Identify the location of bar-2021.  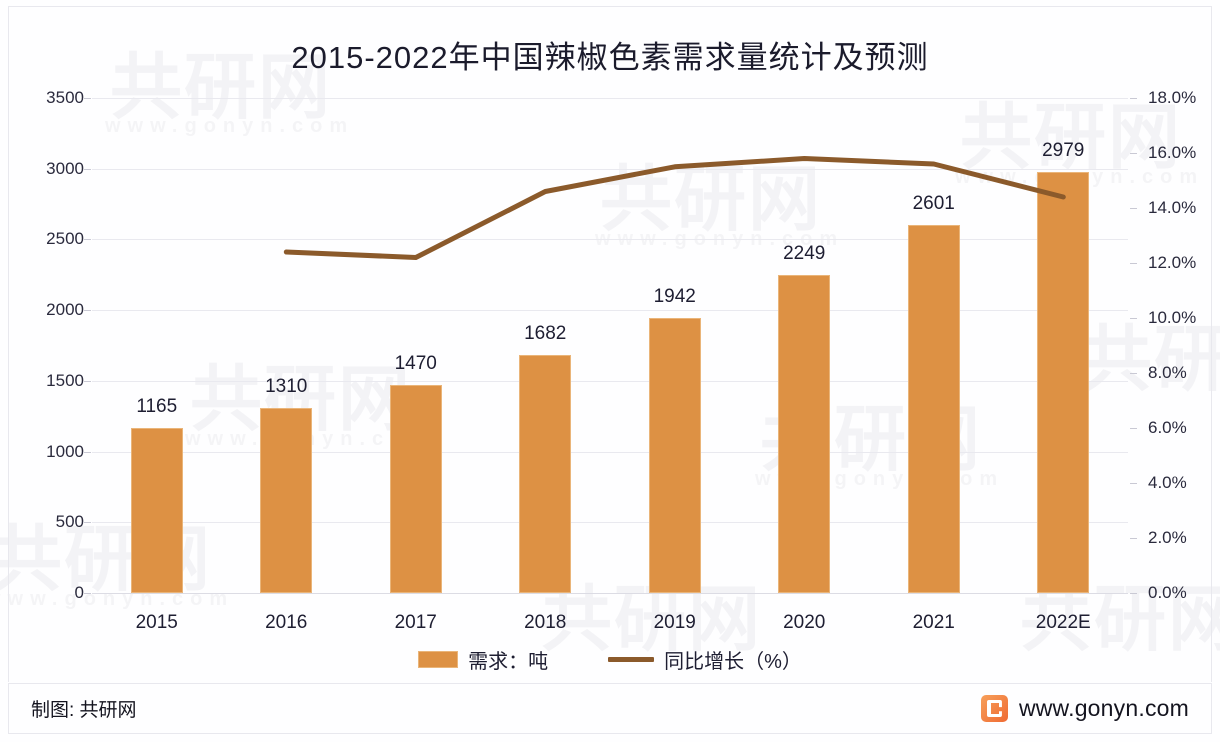
(933, 409).